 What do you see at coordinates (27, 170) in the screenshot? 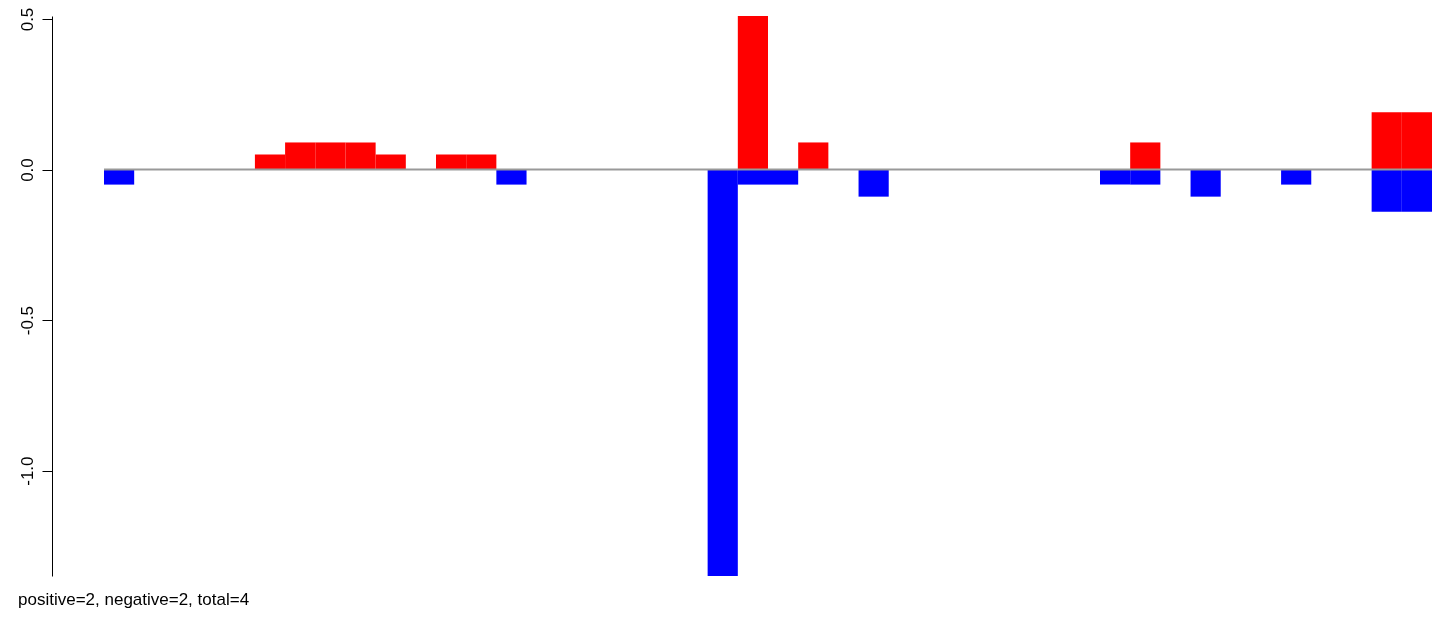
I see `y-tick-label: 0.0` at bounding box center [27, 170].